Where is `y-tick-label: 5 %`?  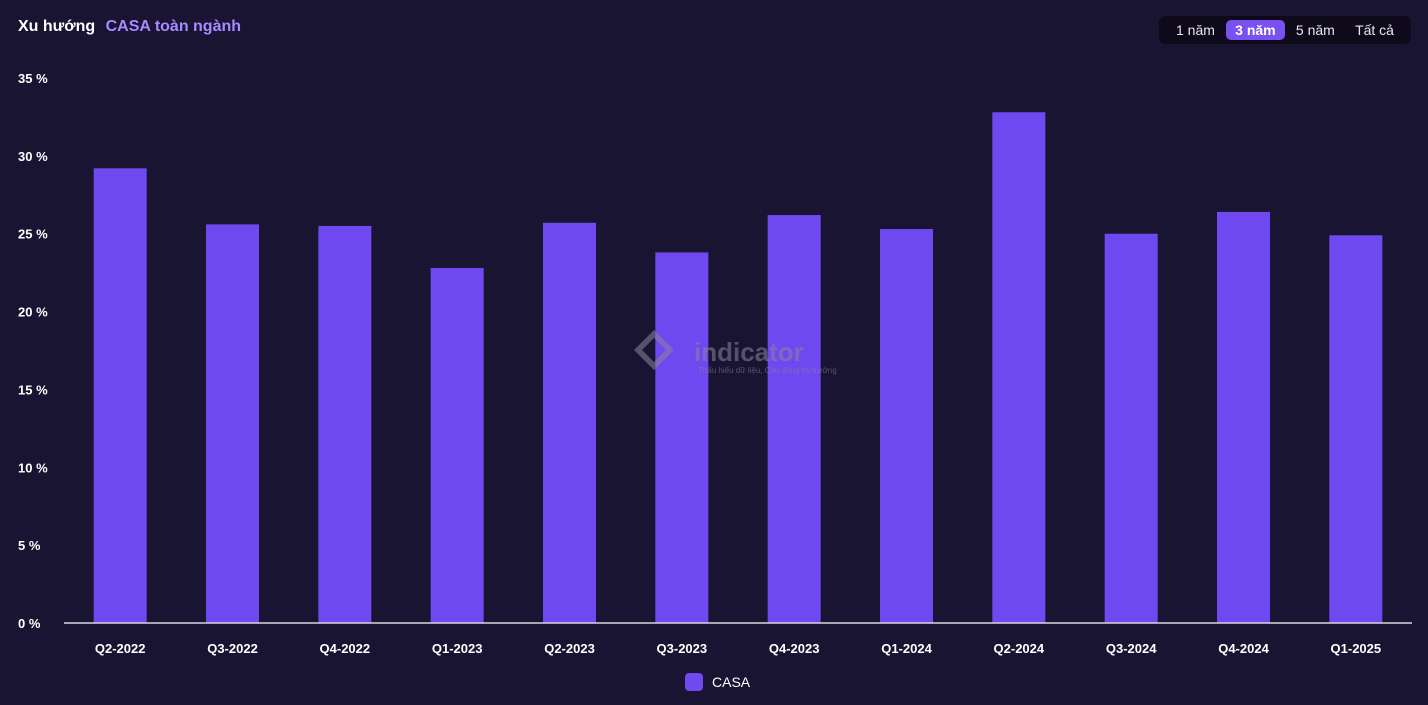 y-tick-label: 5 % is located at coordinates (29, 545).